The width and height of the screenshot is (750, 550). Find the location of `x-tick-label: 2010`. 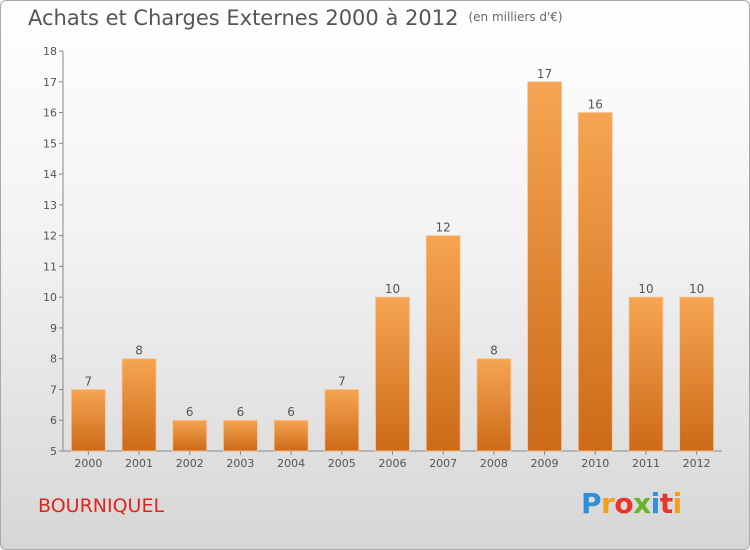

x-tick-label: 2010 is located at coordinates (595, 463).